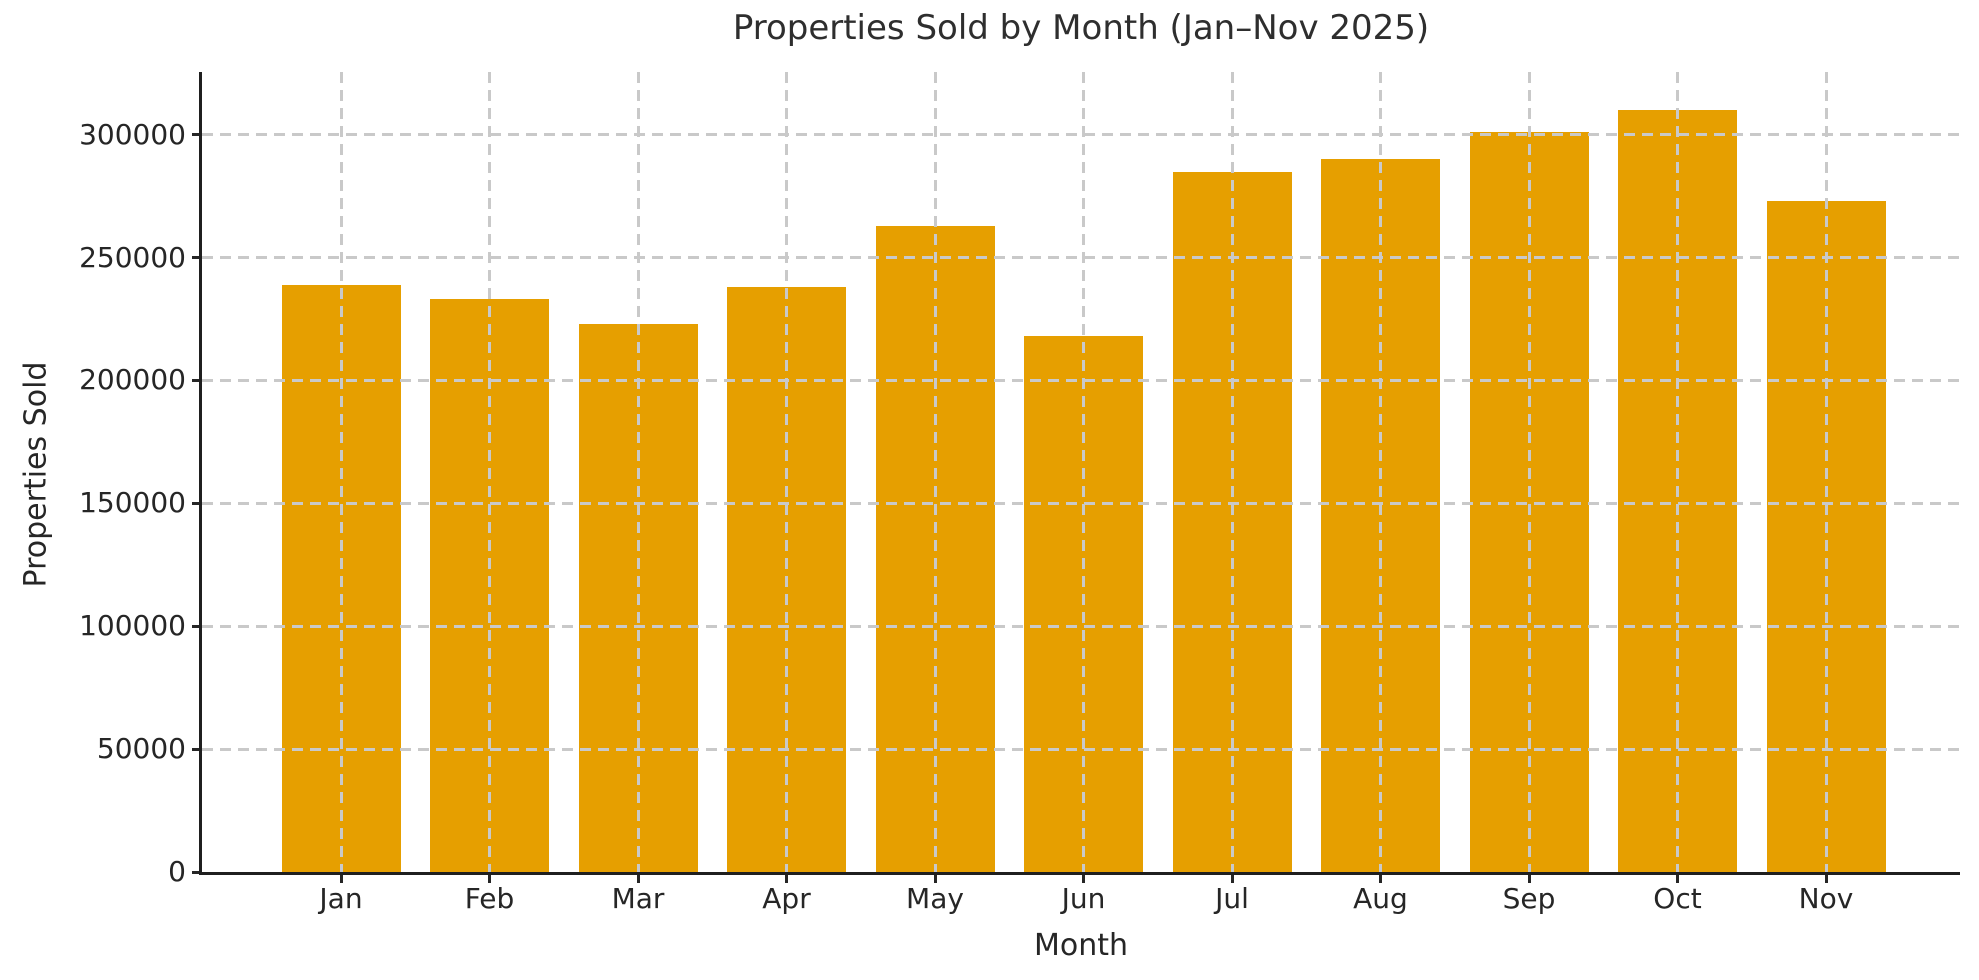 The height and width of the screenshot is (980, 1979). Describe the element at coordinates (200, 473) in the screenshot. I see `y-axis-spine` at that location.